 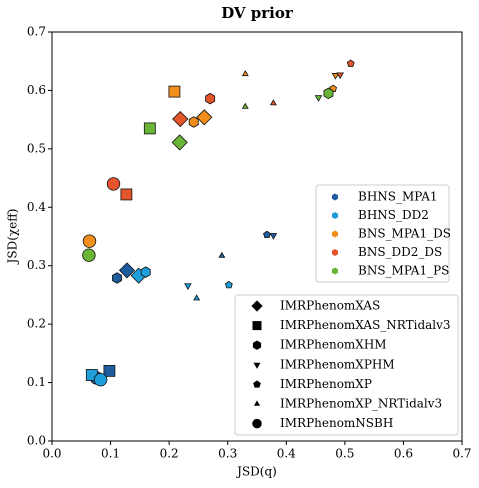 I want to click on legend-label: BNS_MPA1_DS, so click(x=404, y=234).